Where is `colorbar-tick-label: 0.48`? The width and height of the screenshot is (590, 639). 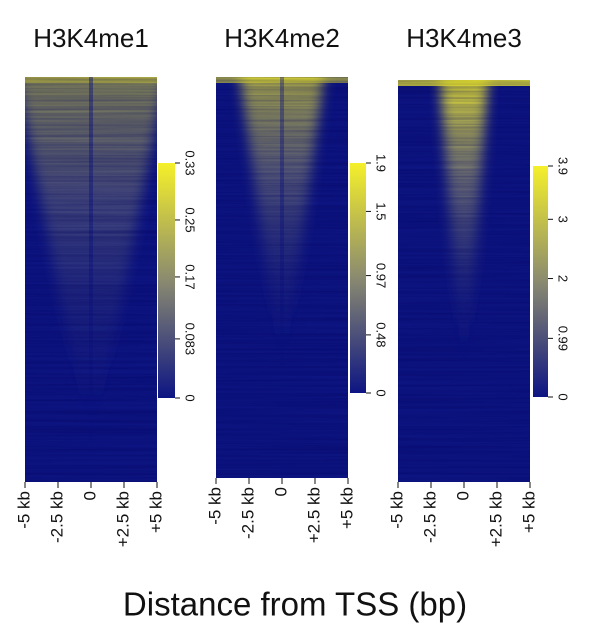
colorbar-tick-label: 0.48 is located at coordinates (381, 334).